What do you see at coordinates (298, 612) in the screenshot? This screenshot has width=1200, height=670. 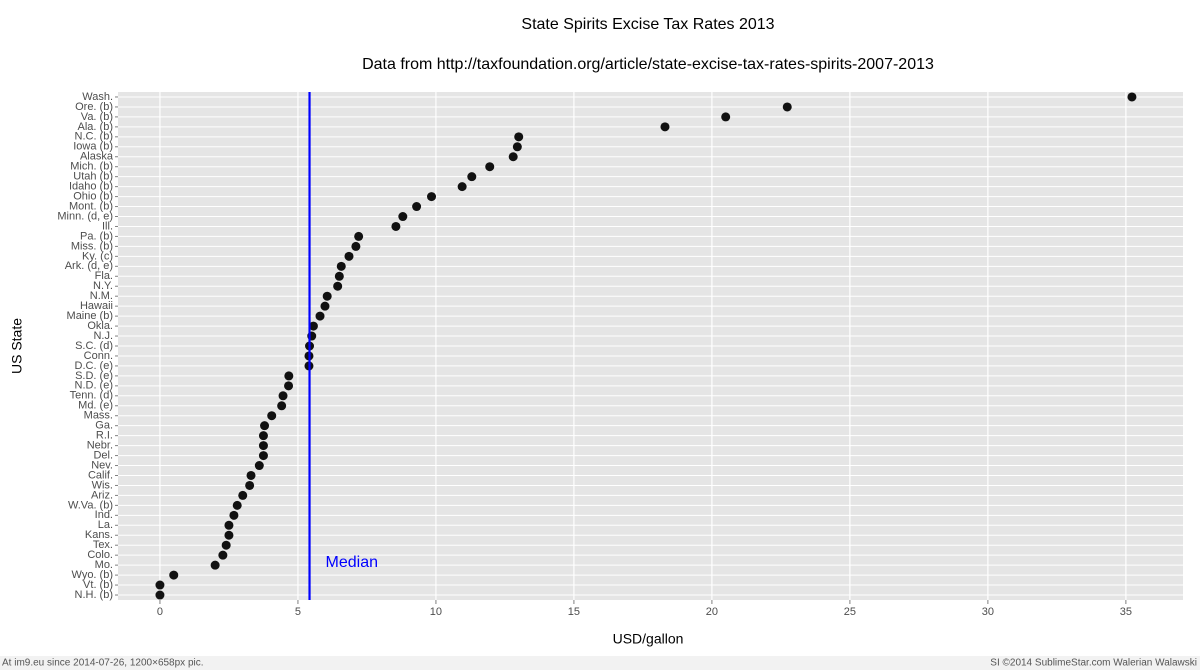 I see `x-tick-label: 5` at bounding box center [298, 612].